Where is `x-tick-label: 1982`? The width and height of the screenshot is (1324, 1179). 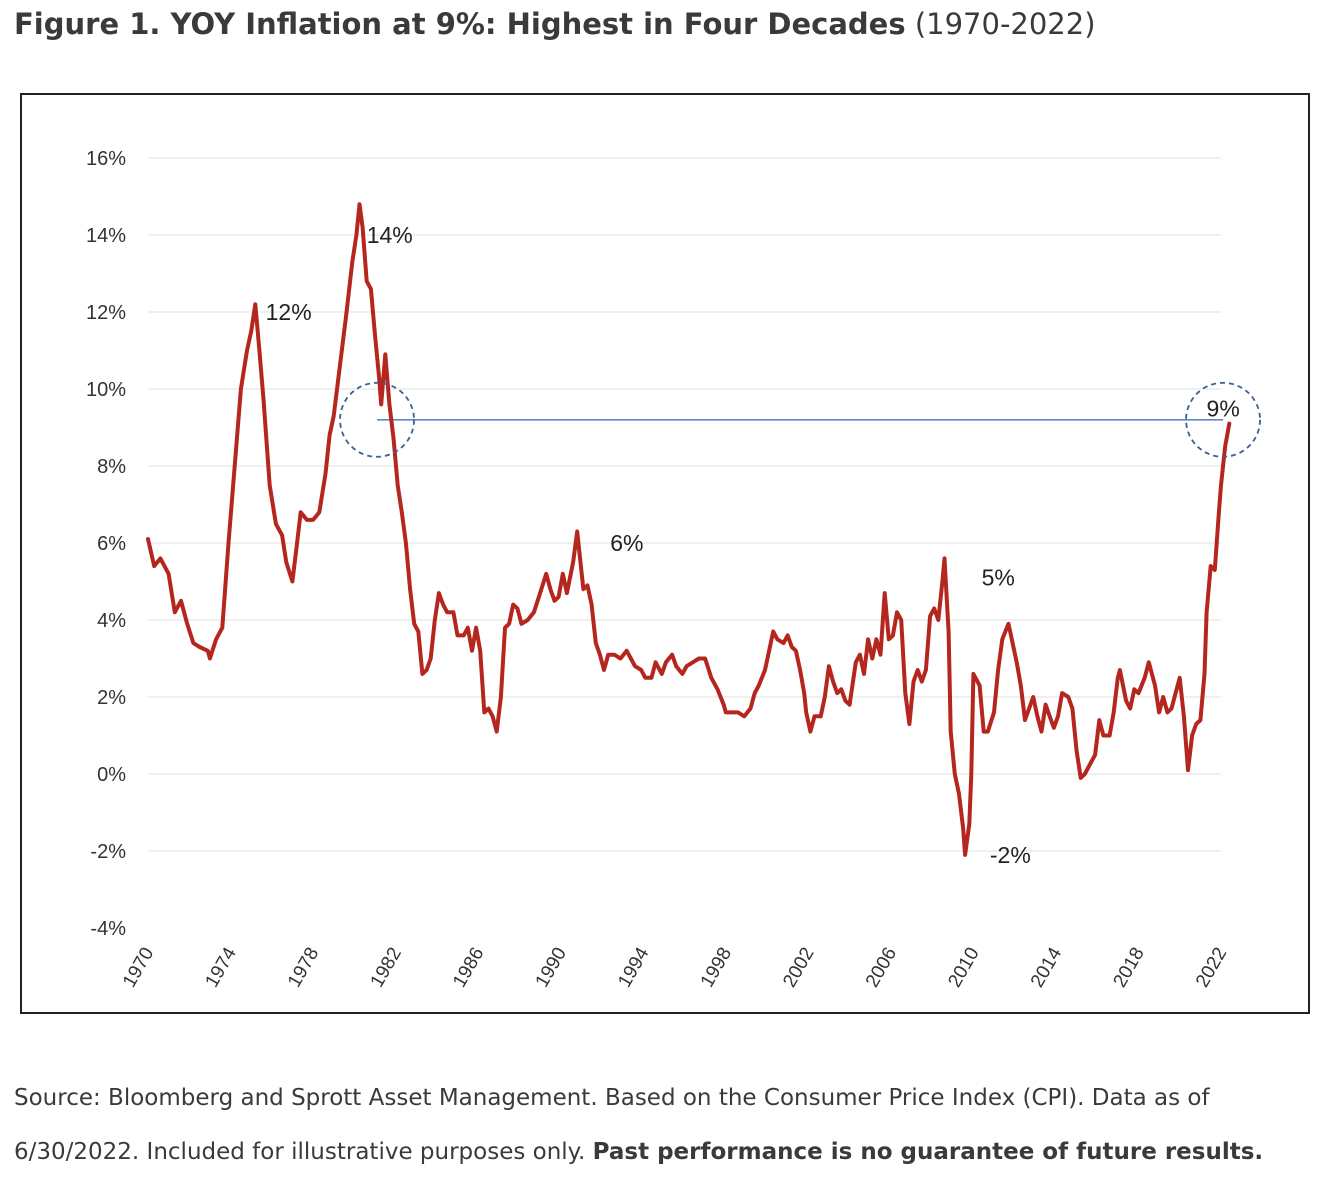 x-tick-label: 1982 is located at coordinates (386, 967).